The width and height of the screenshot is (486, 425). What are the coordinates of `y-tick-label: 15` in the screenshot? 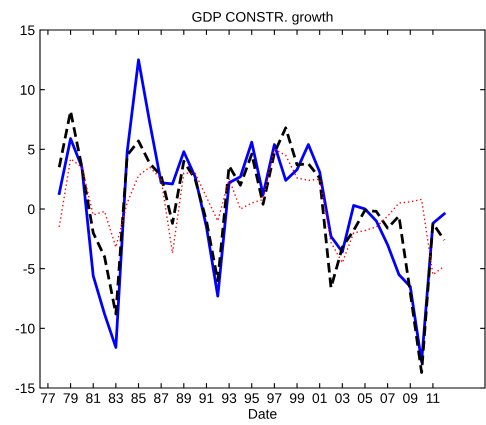 It's located at (27, 30).